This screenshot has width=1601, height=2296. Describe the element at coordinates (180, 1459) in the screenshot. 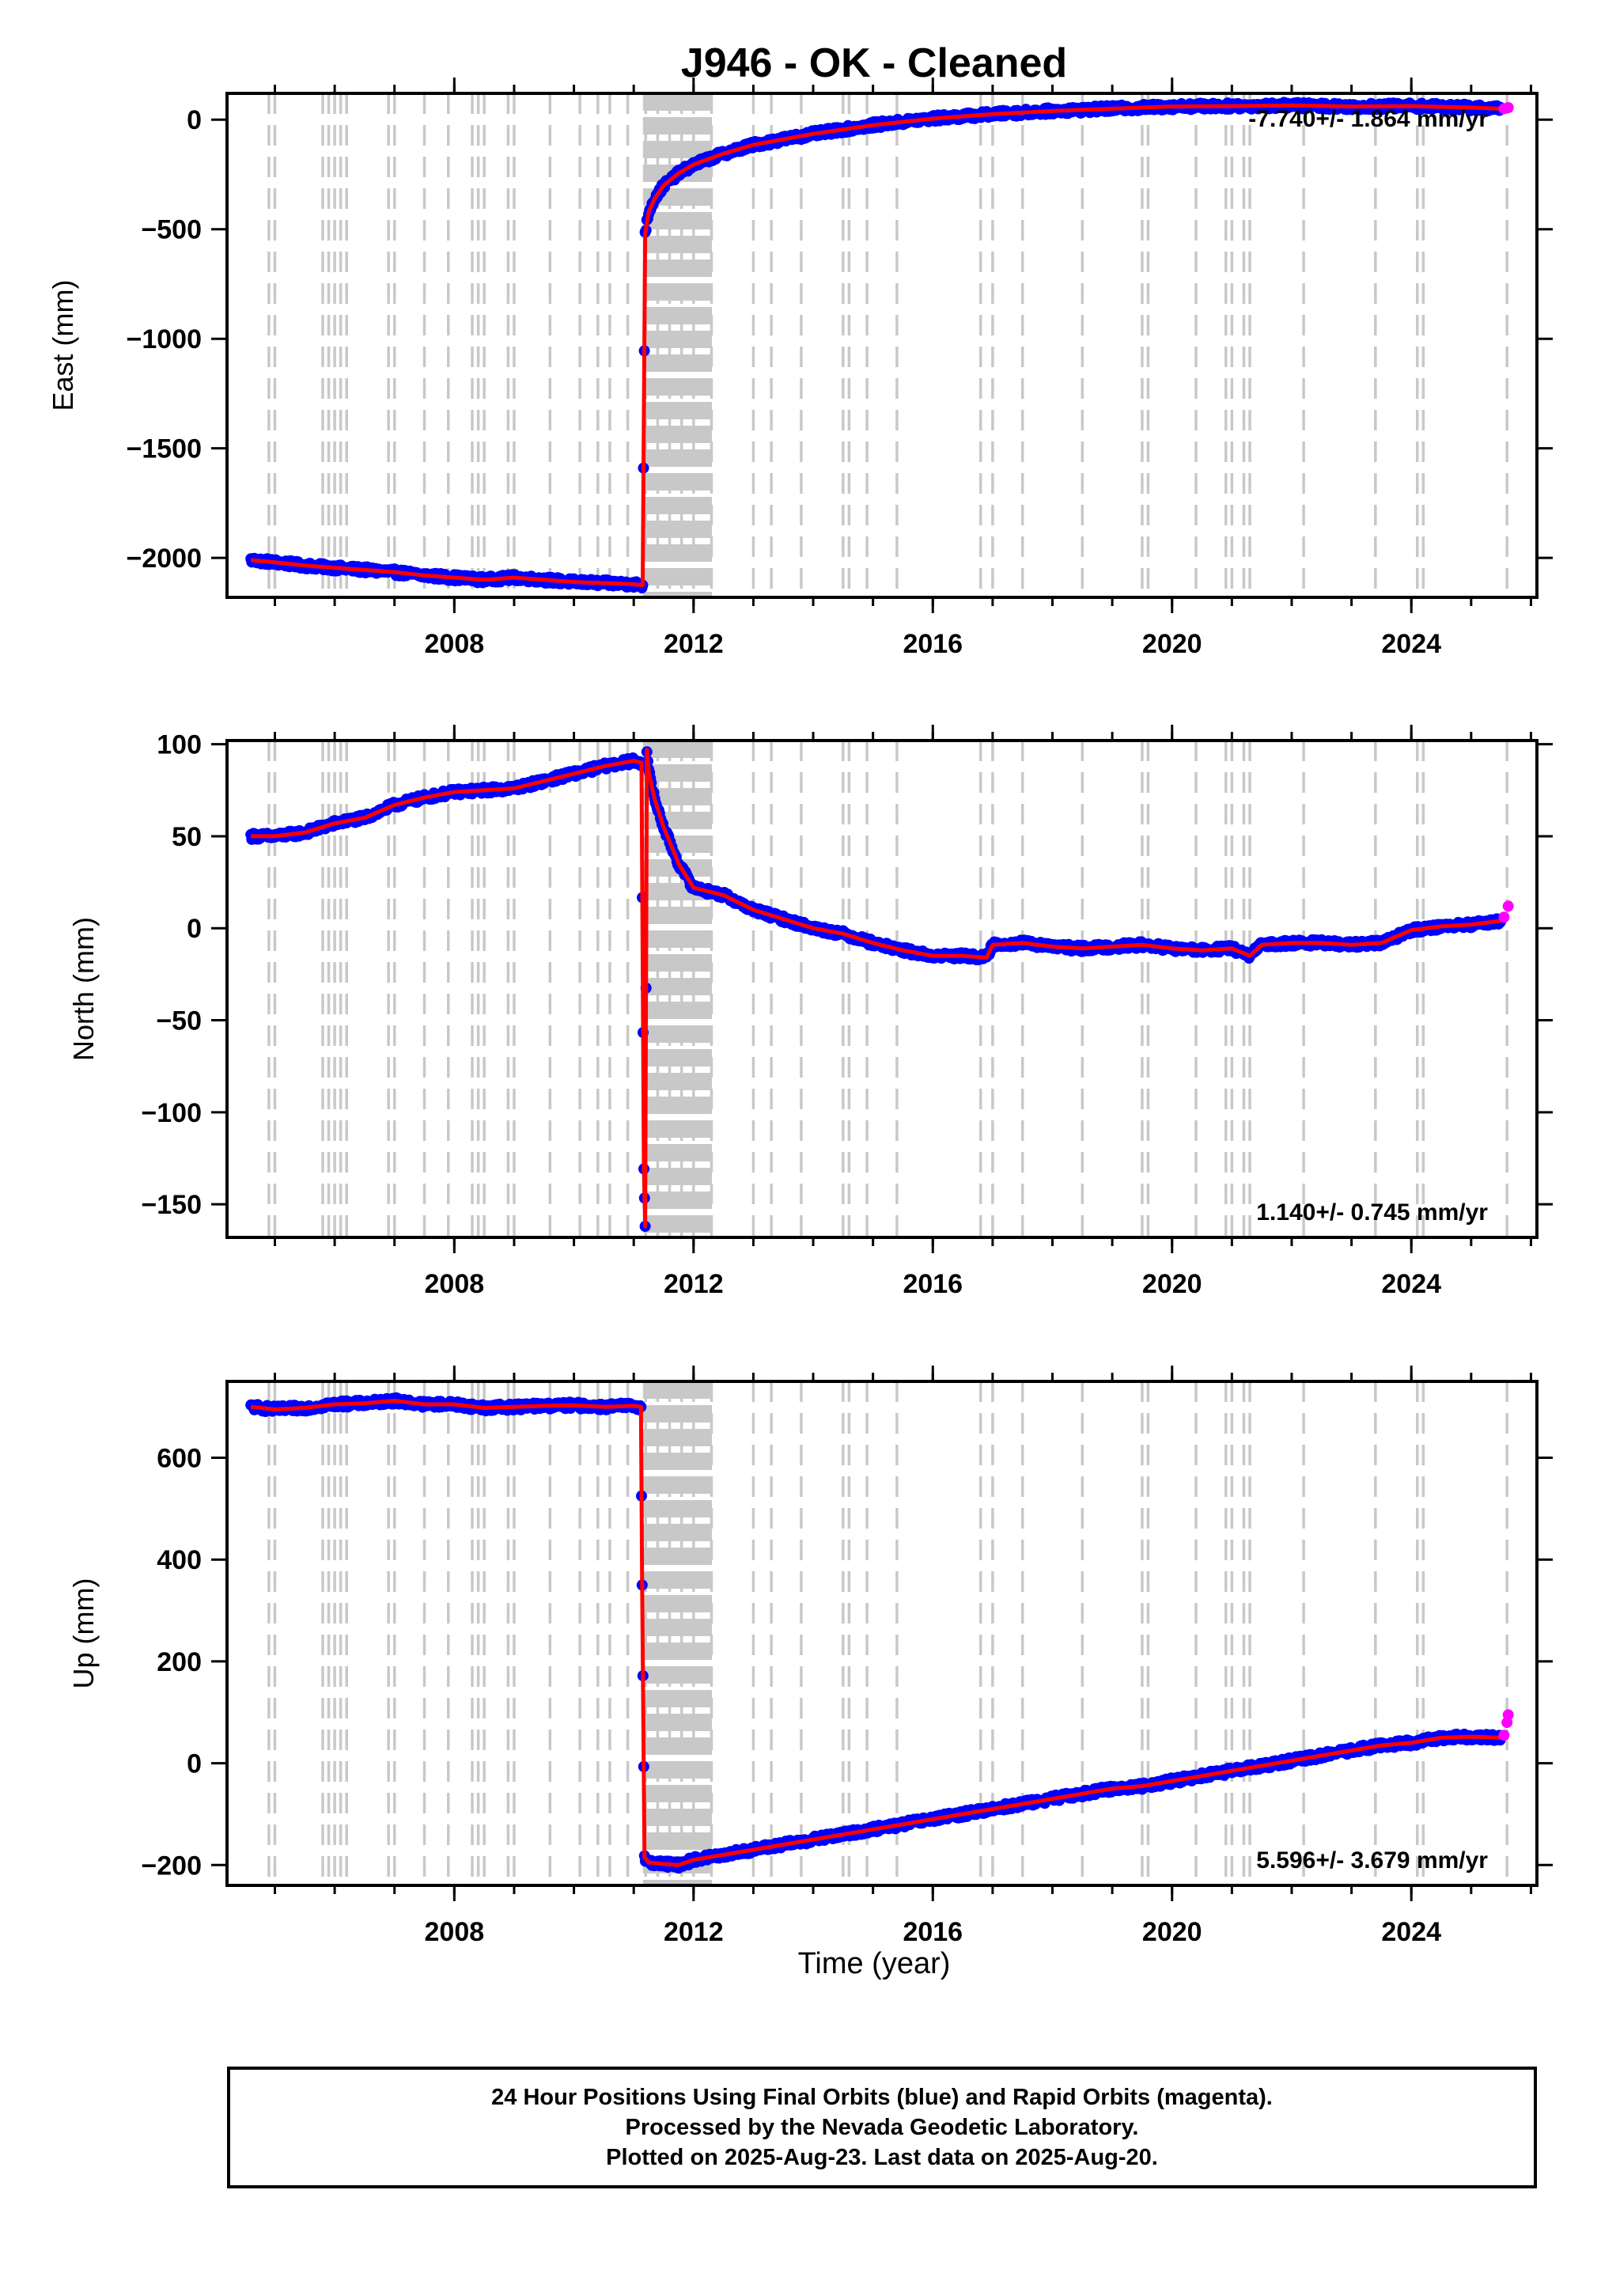

I see `y-tick-label: 600` at that location.